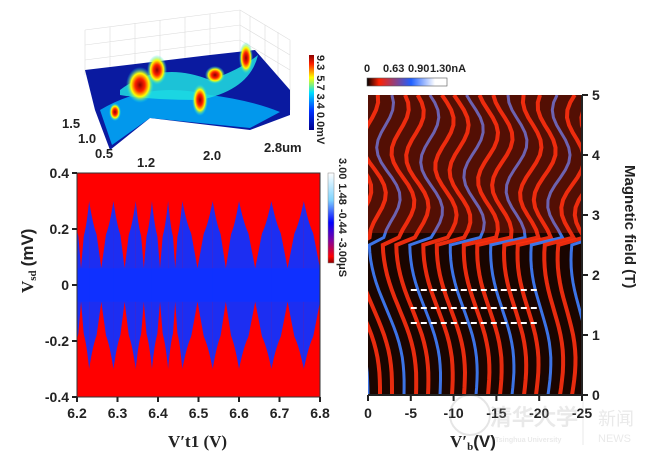 The width and height of the screenshot is (650, 460). I want to click on right-x-tick-label: -10, so click(453, 413).